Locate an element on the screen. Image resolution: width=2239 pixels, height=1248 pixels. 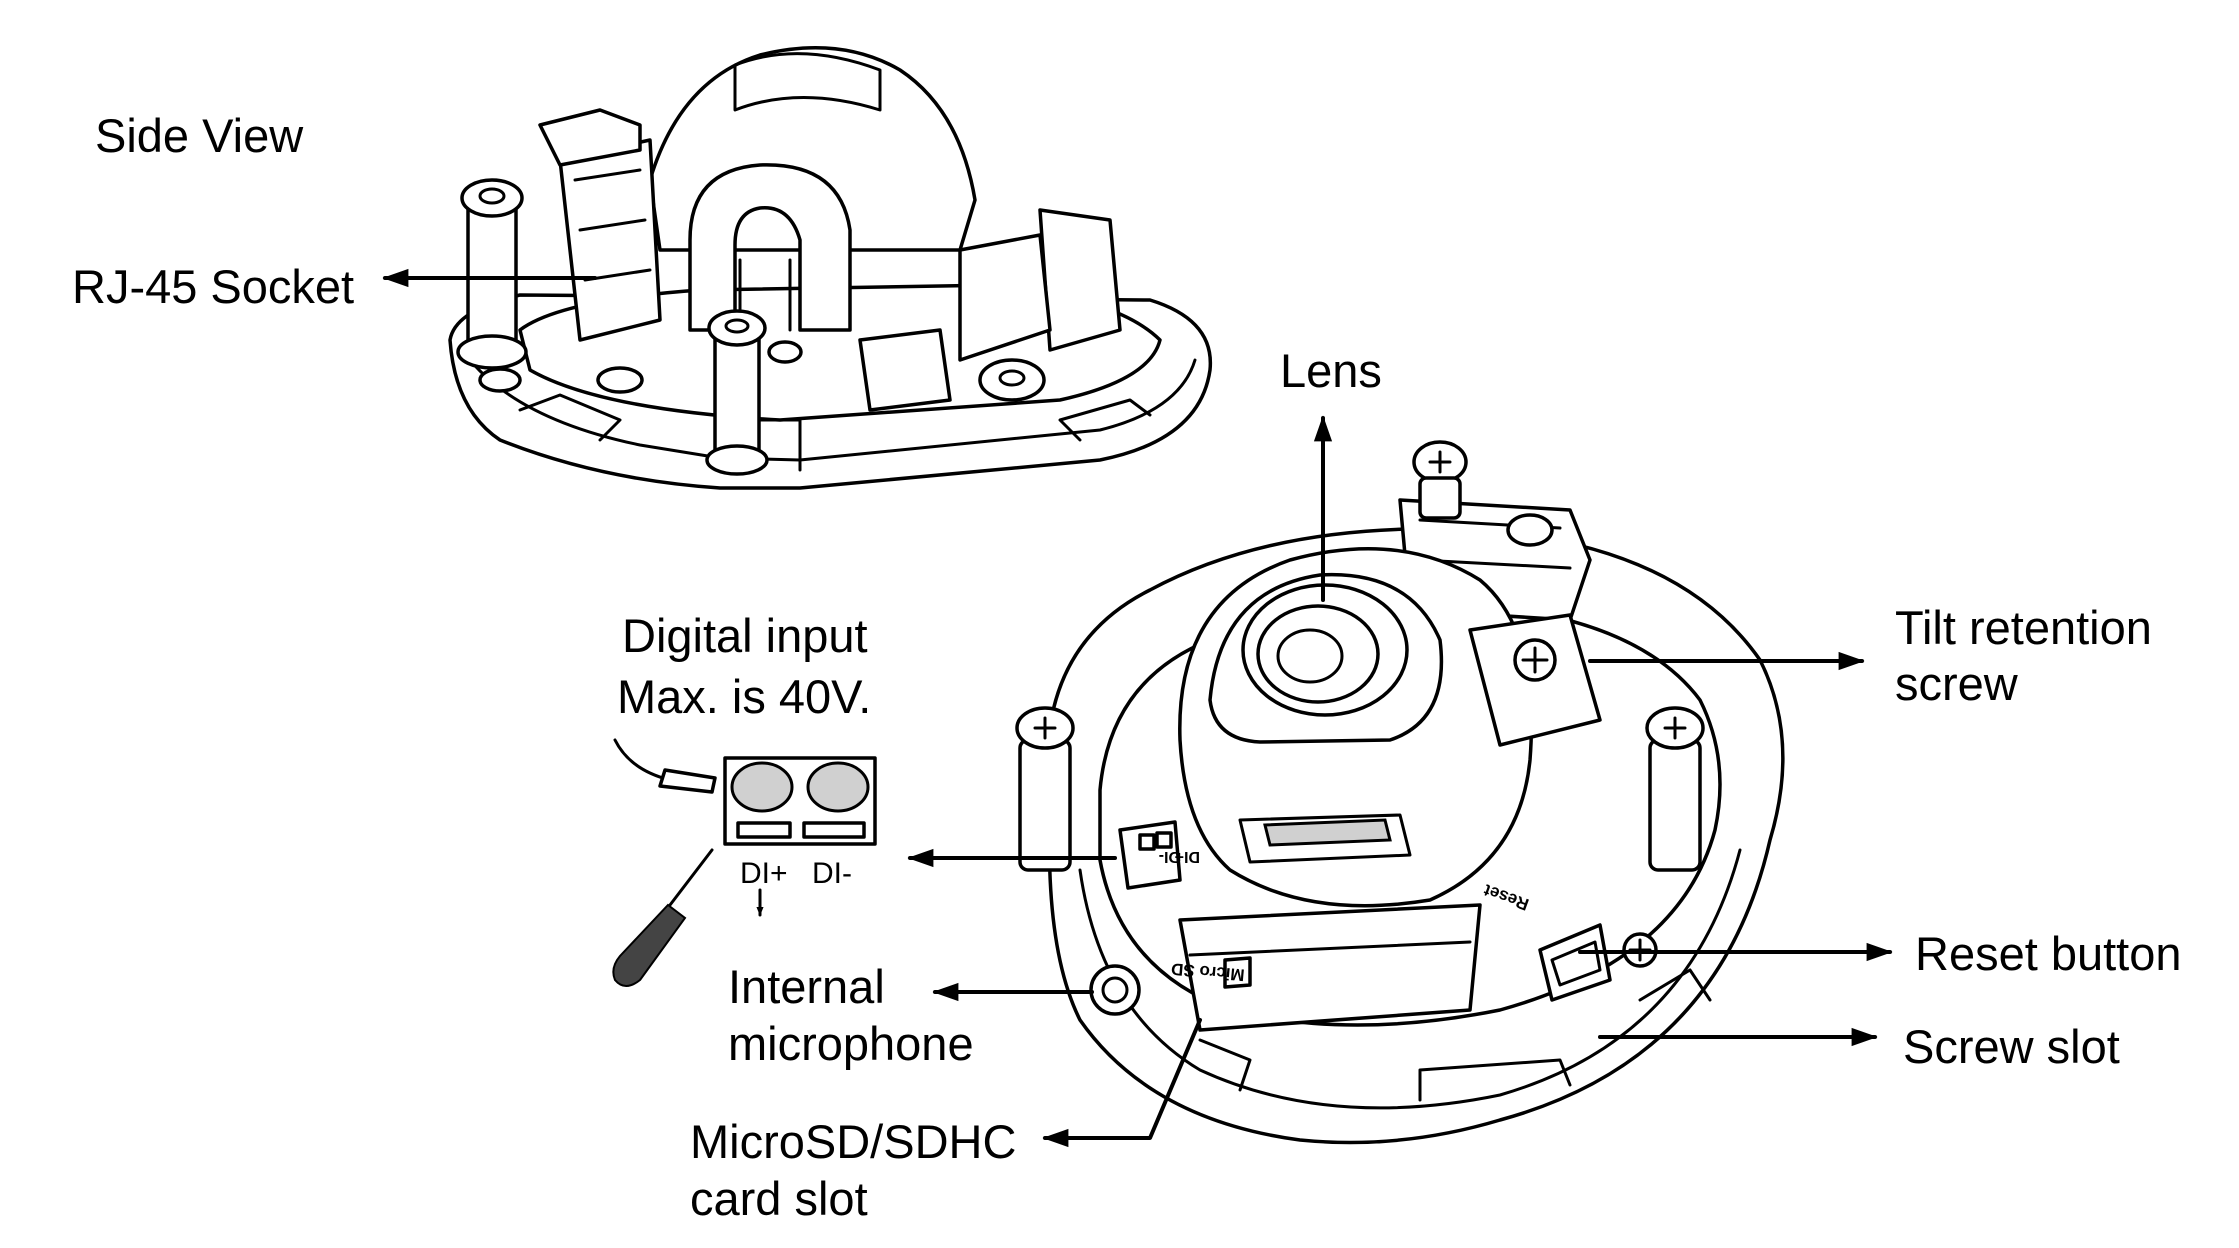
internal-microphone-label-line2: microphone is located at coordinates (851, 1043).